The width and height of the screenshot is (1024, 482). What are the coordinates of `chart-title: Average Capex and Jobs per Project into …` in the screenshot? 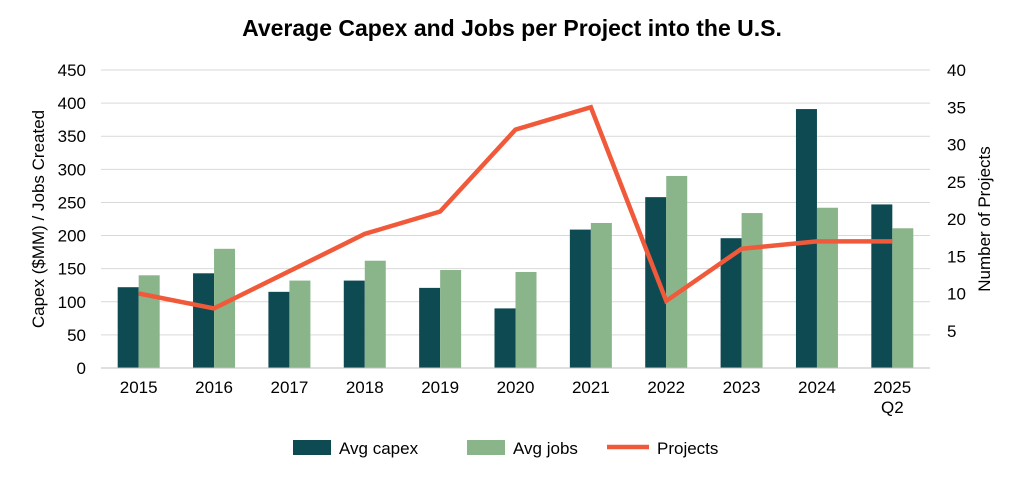 It's located at (512, 28).